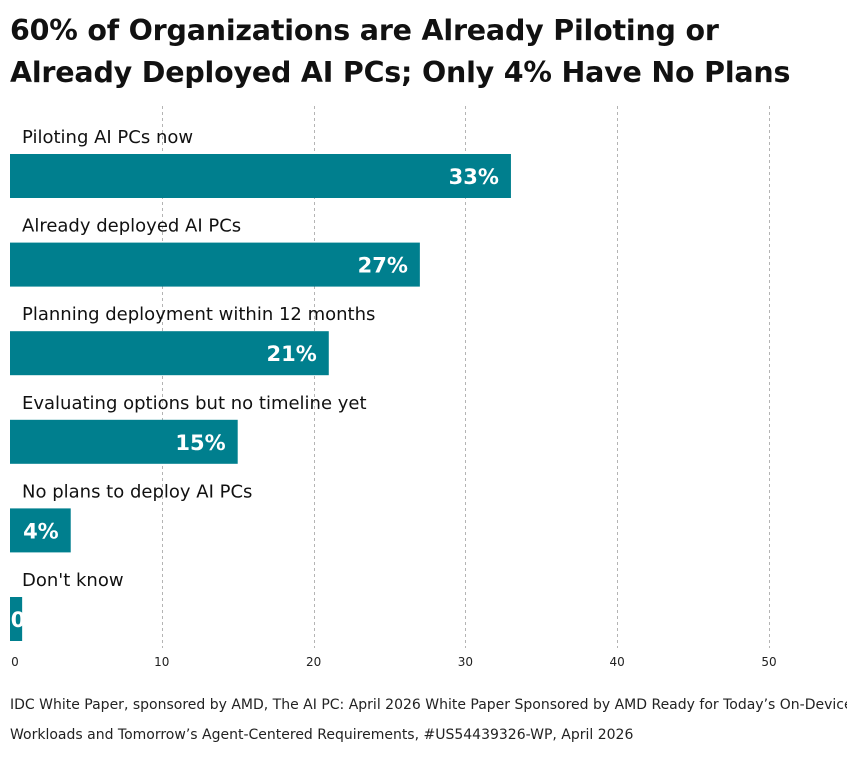  I want to click on data-label-0: 33%, so click(474, 177).